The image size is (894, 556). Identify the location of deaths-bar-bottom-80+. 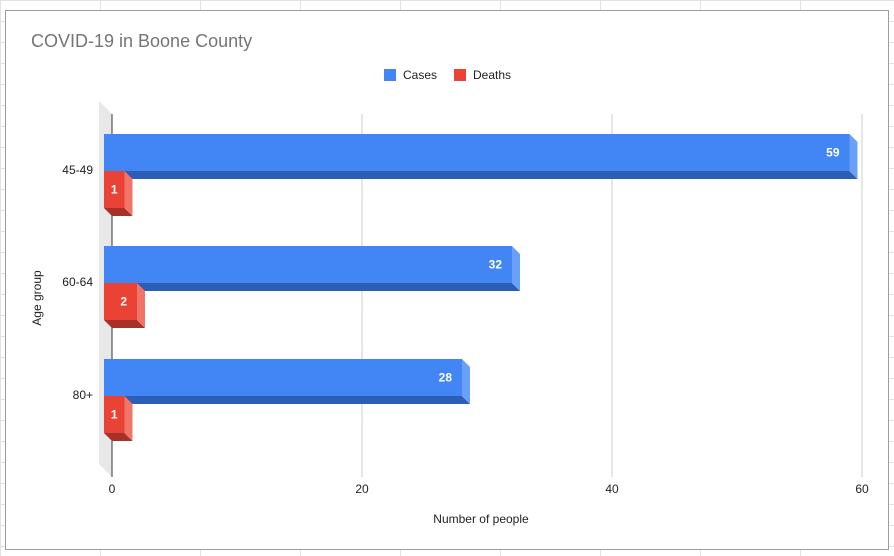
(118, 437).